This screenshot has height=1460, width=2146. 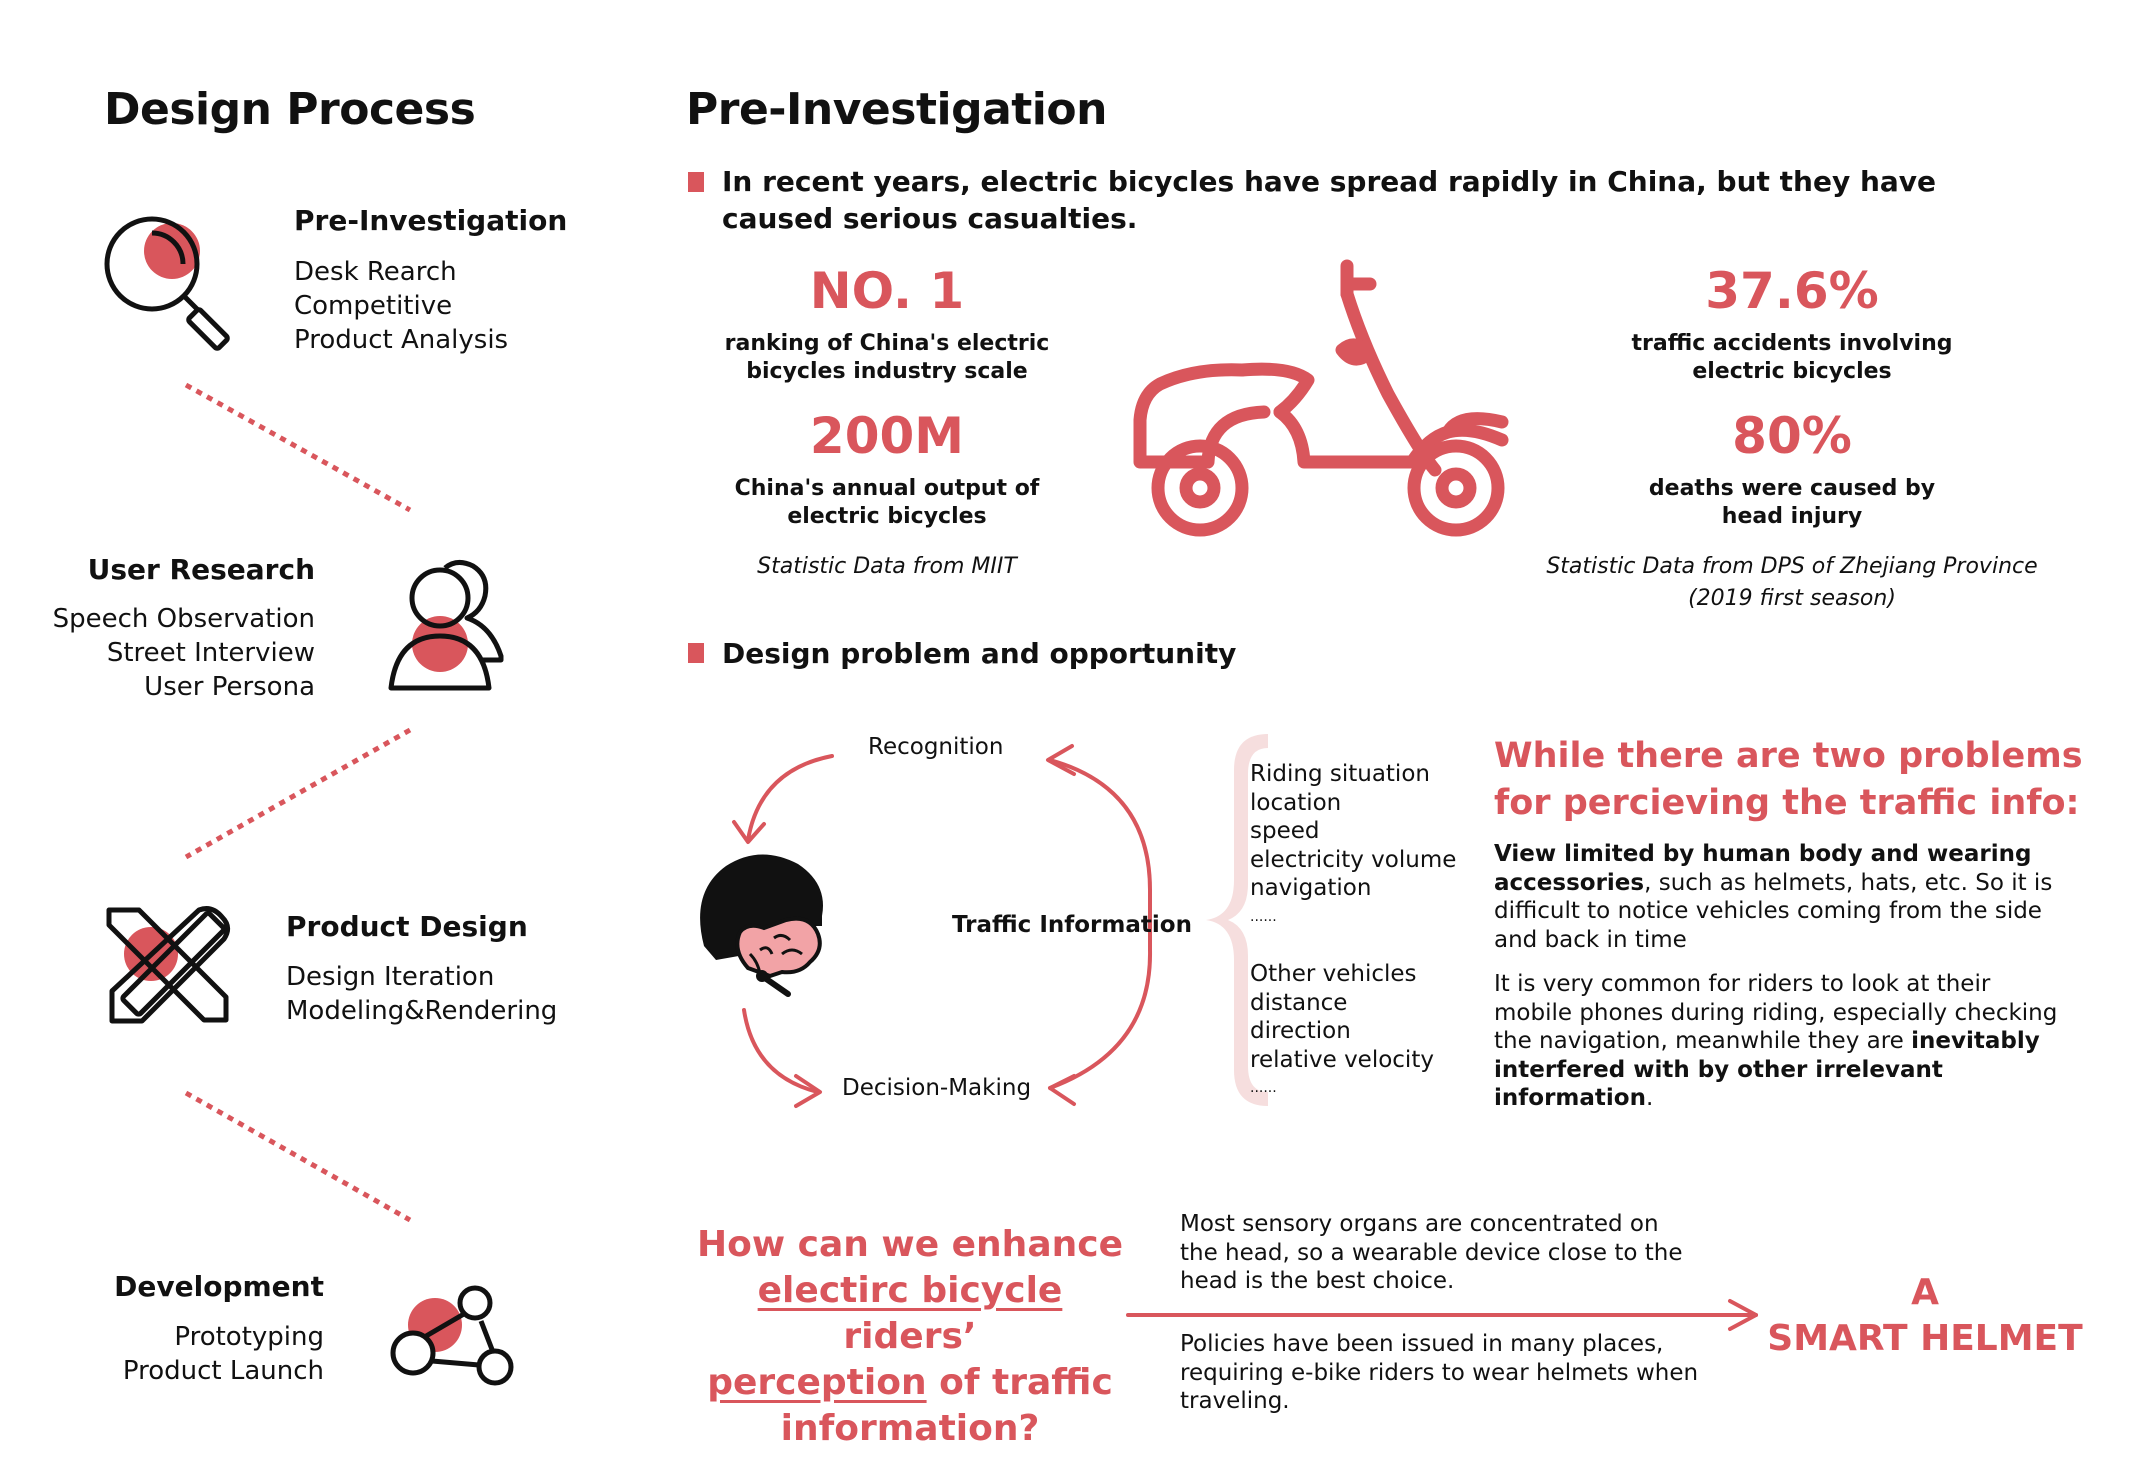 What do you see at coordinates (1792, 436) in the screenshot?
I see `stat-value: 80%` at bounding box center [1792, 436].